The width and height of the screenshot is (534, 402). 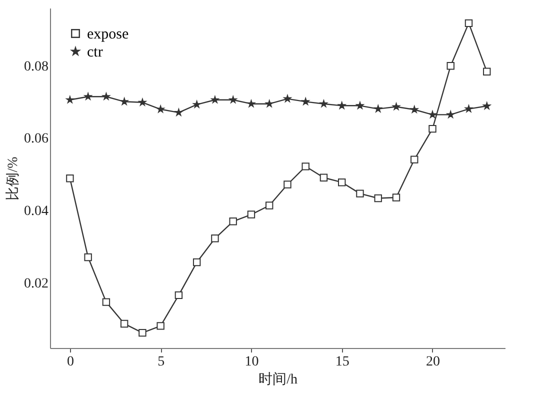 What do you see at coordinates (433, 362) in the screenshot?
I see `x-tick-label: 20` at bounding box center [433, 362].